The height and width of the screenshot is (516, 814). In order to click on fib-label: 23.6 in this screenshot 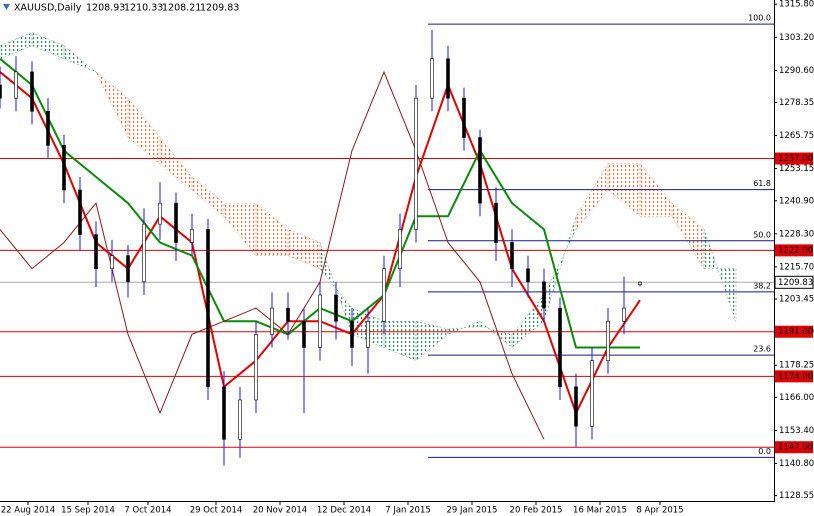, I will do `click(762, 349)`.